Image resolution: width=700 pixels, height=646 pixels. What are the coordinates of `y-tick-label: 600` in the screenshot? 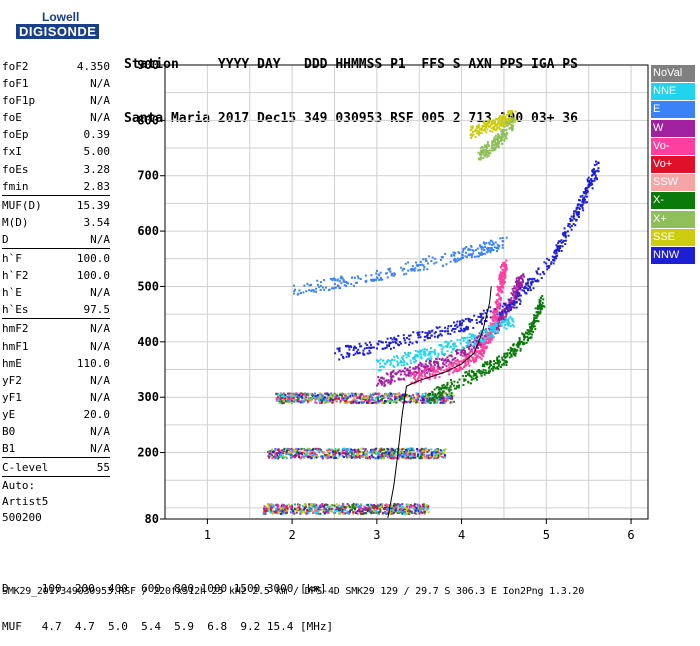 It's located at (148, 231).